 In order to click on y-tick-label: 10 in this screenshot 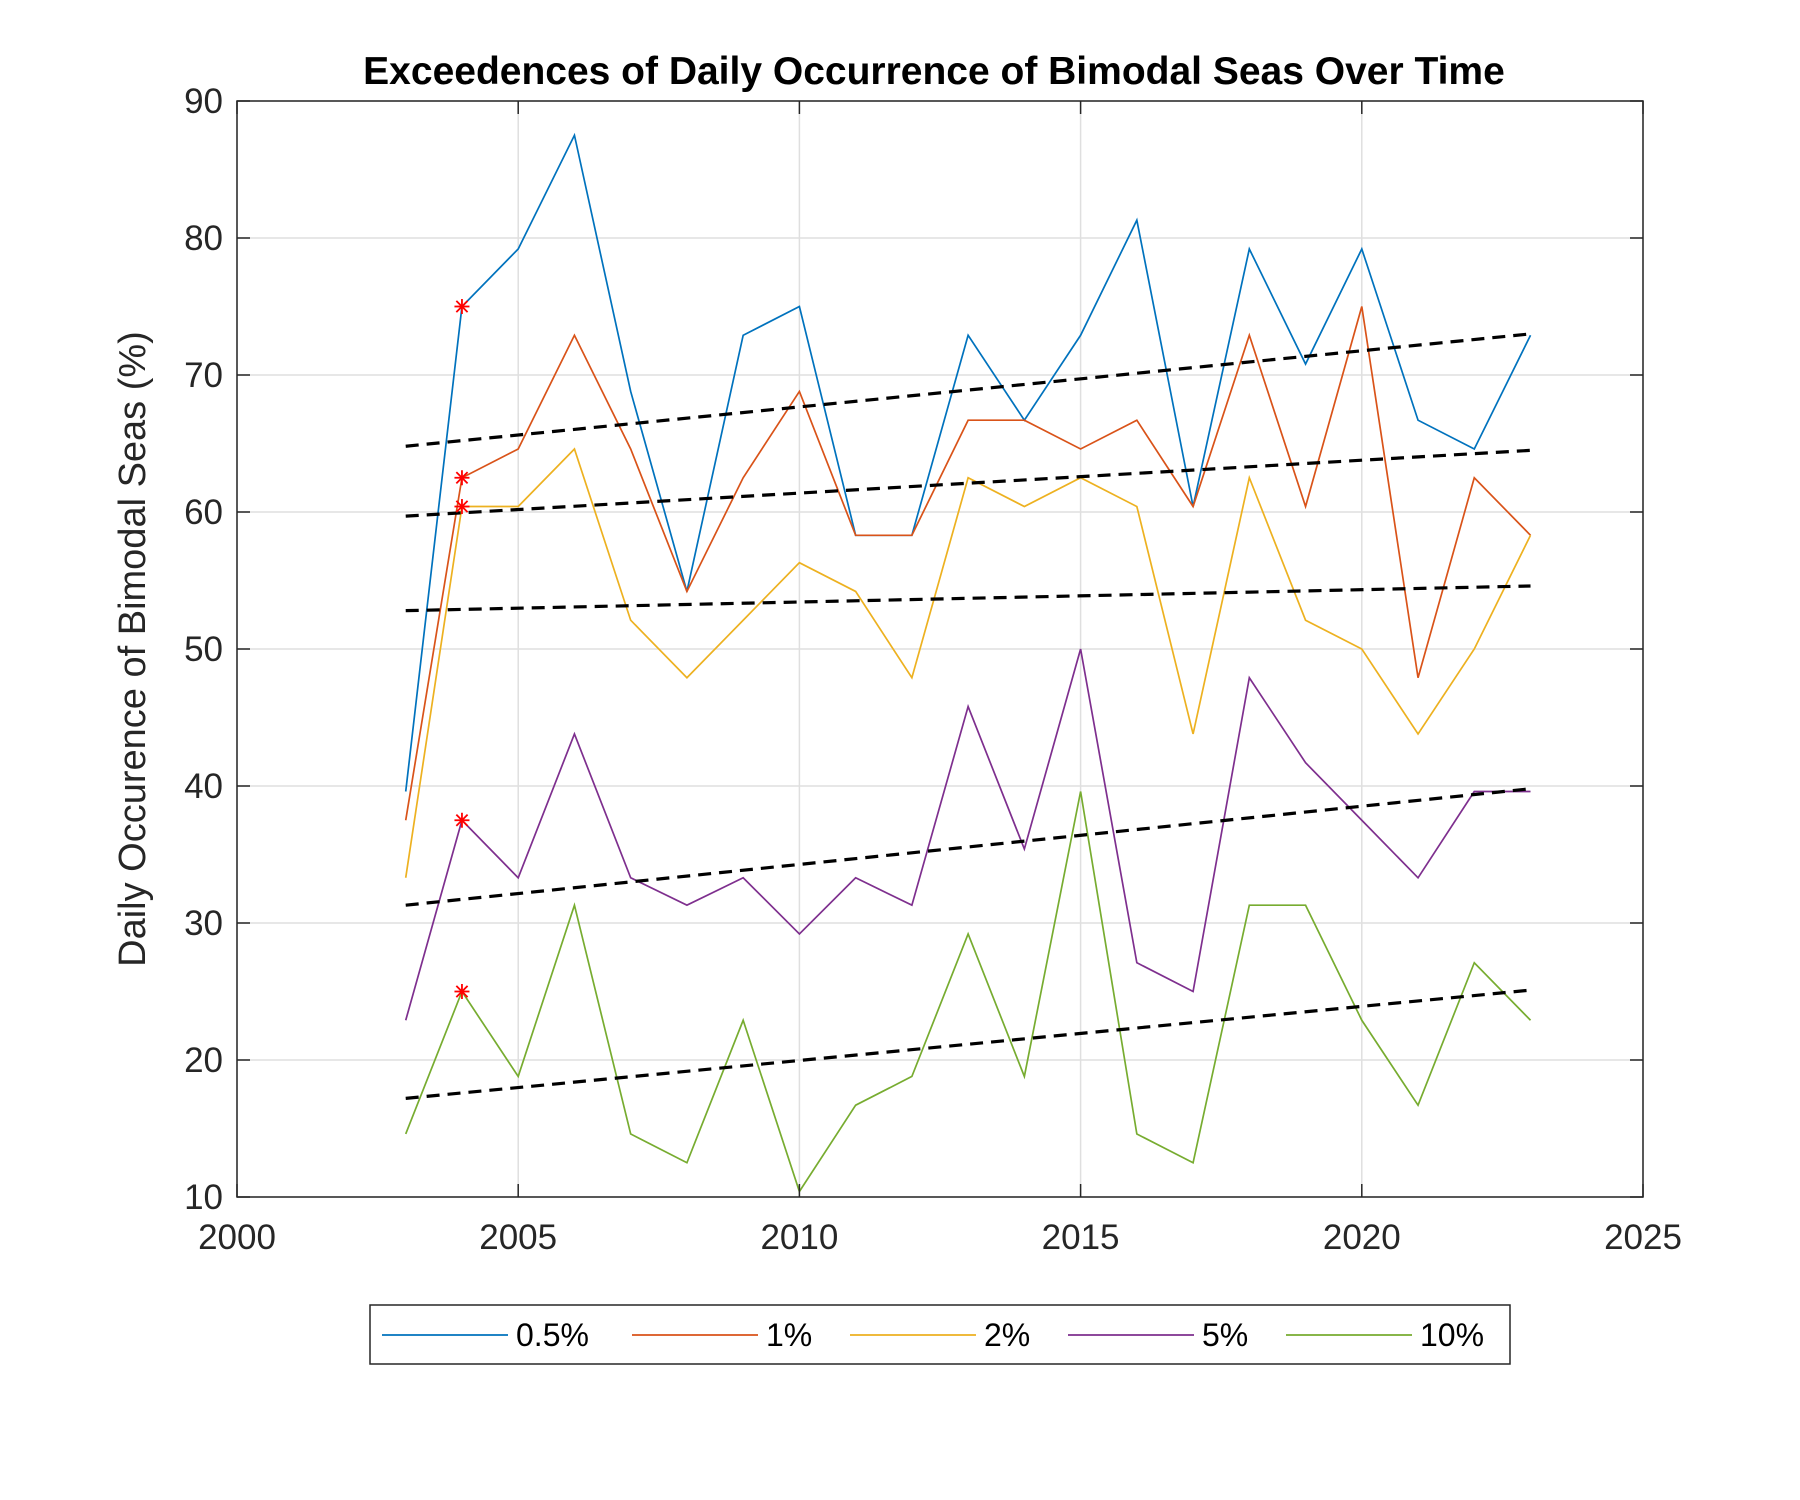, I will do `click(203, 1197)`.